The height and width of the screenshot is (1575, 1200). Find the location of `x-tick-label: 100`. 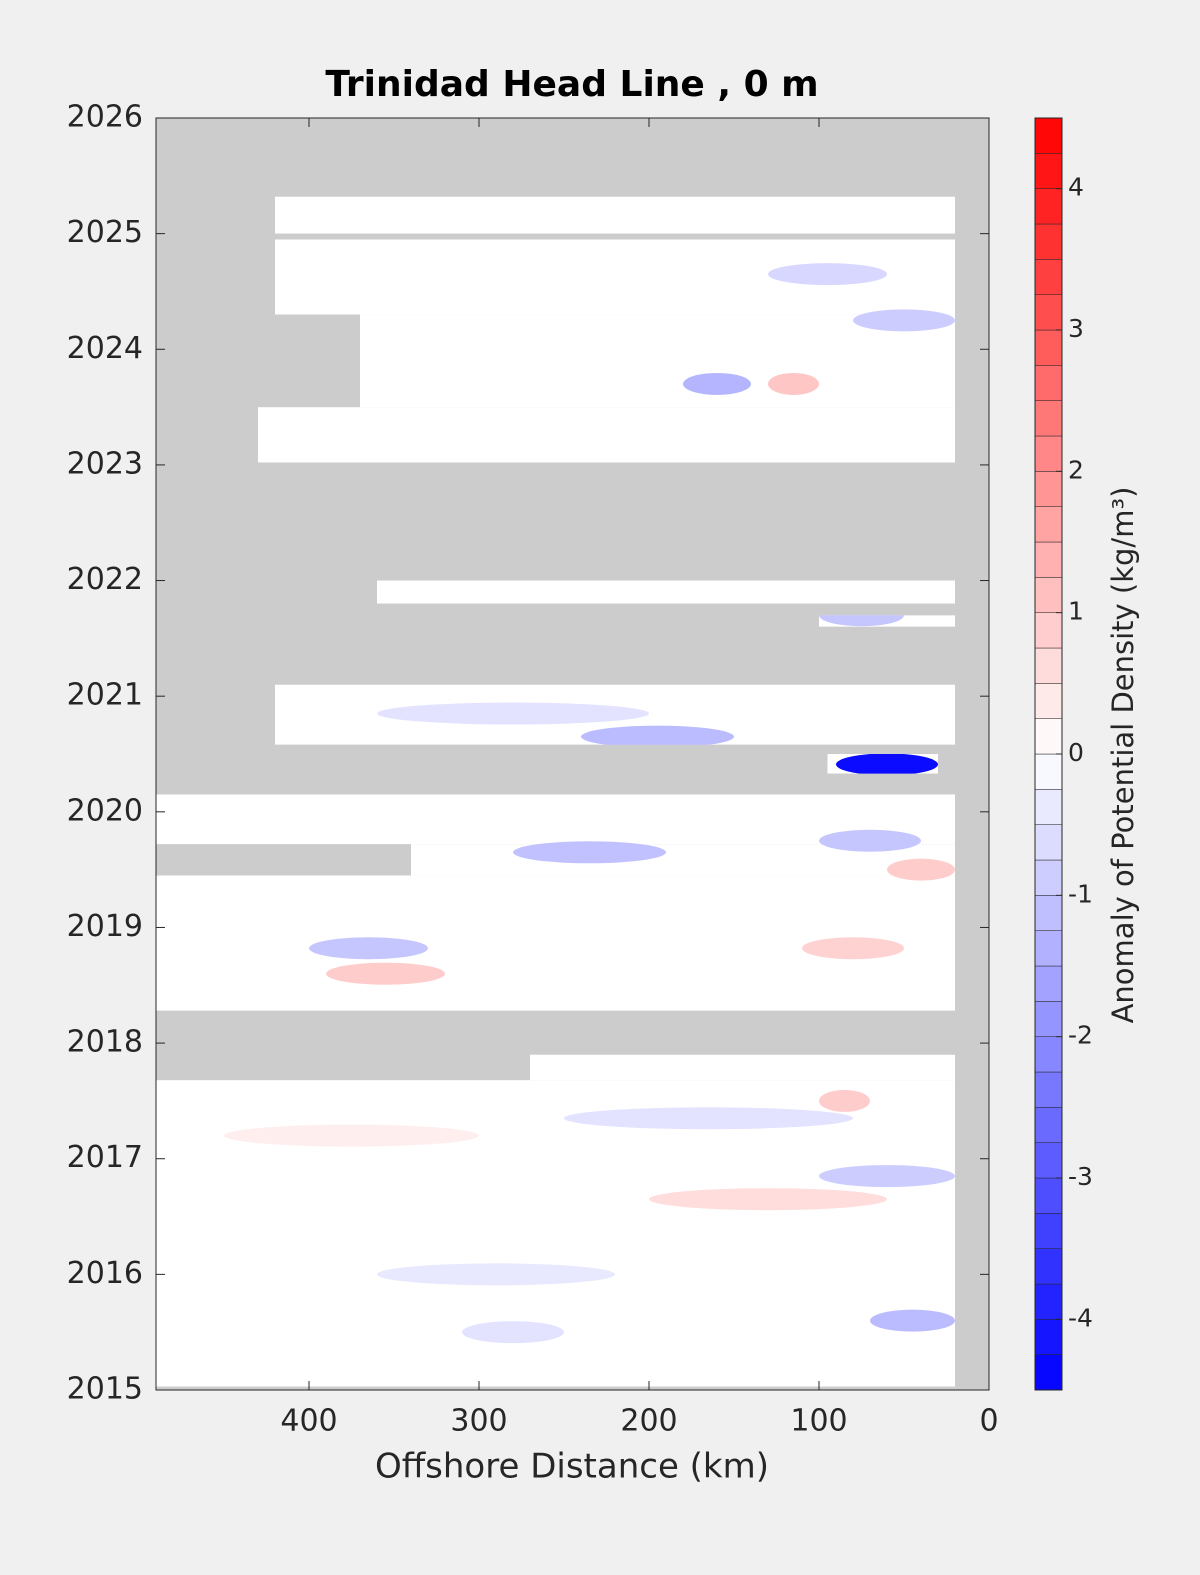

x-tick-label: 100 is located at coordinates (818, 1421).